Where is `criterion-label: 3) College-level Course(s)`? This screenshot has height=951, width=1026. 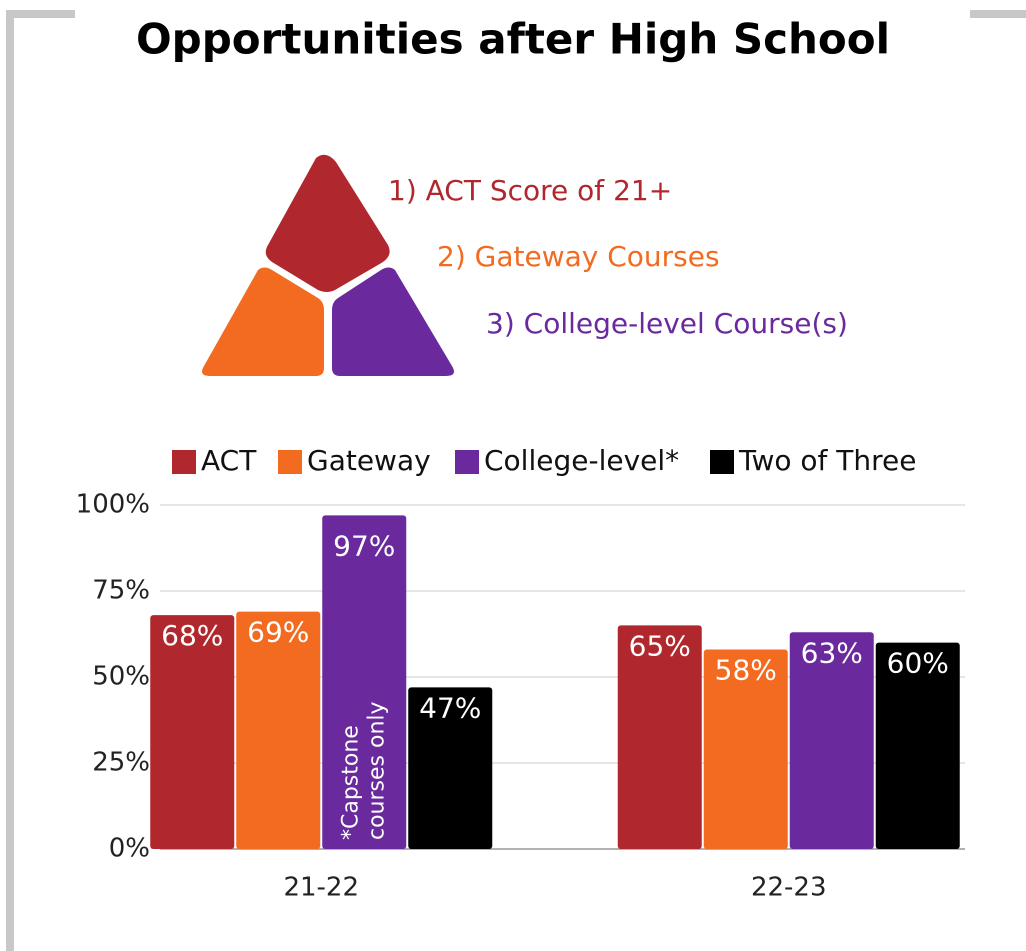
criterion-label: 3) College-level Course(s) is located at coordinates (667, 323).